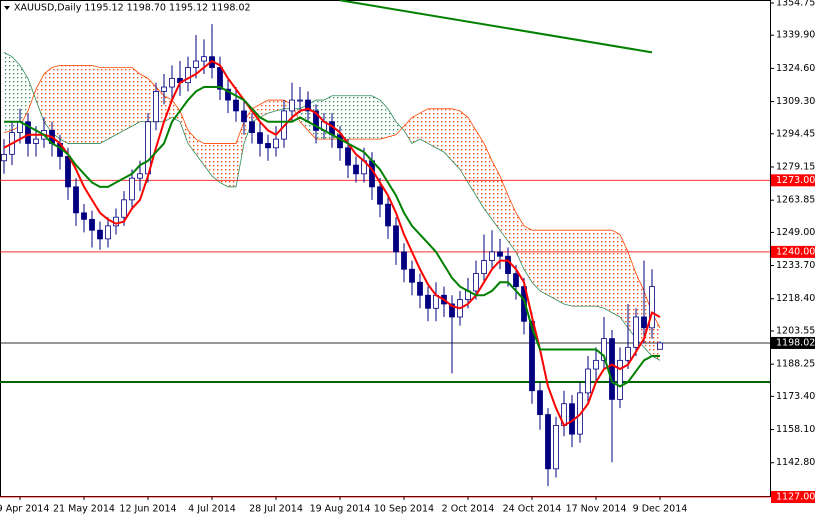  I want to click on x-tick-label: 4 Jul 2014, so click(212, 509).